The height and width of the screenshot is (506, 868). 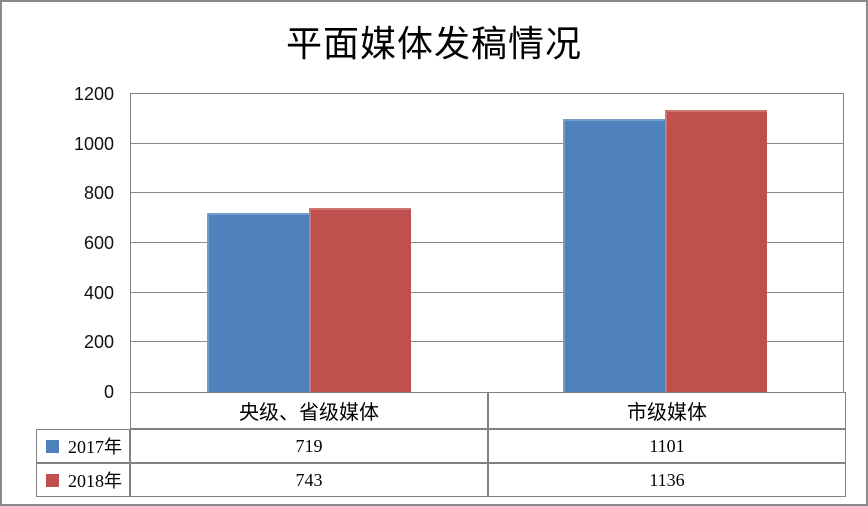 I want to click on bar-series0-cat1, so click(x=613, y=255).